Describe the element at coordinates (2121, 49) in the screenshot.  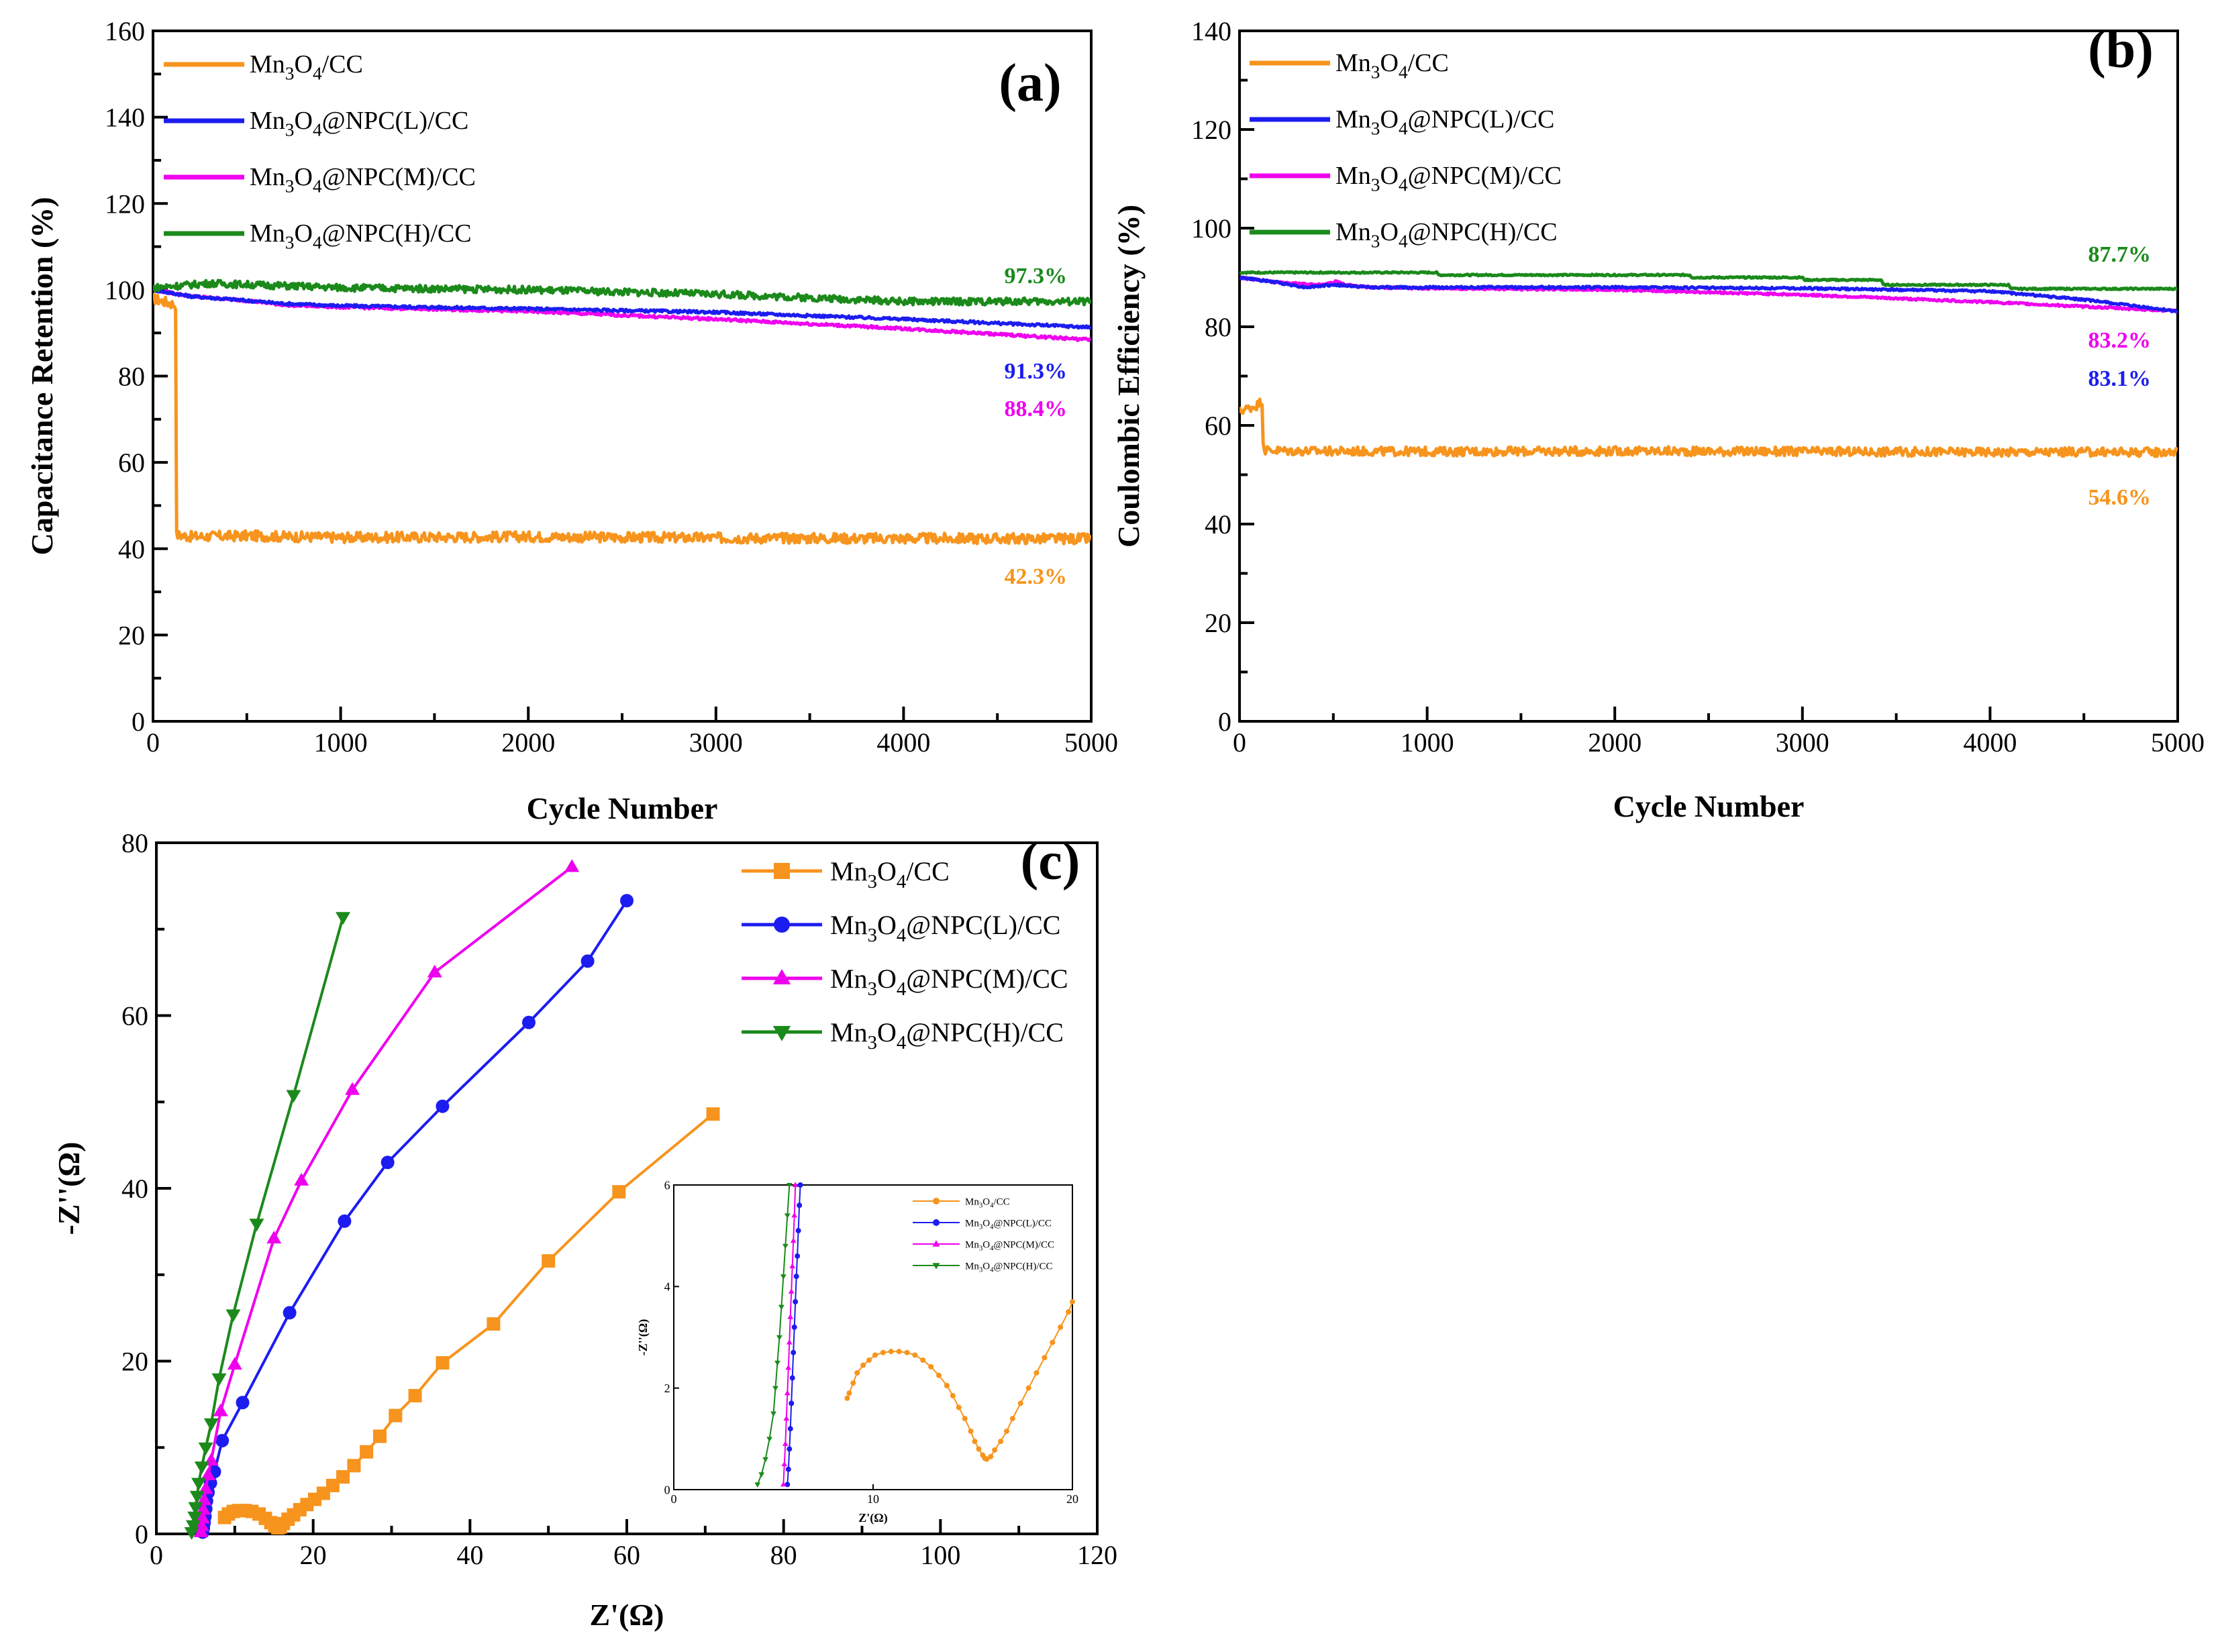
I see `panel-label: (b)` at that location.